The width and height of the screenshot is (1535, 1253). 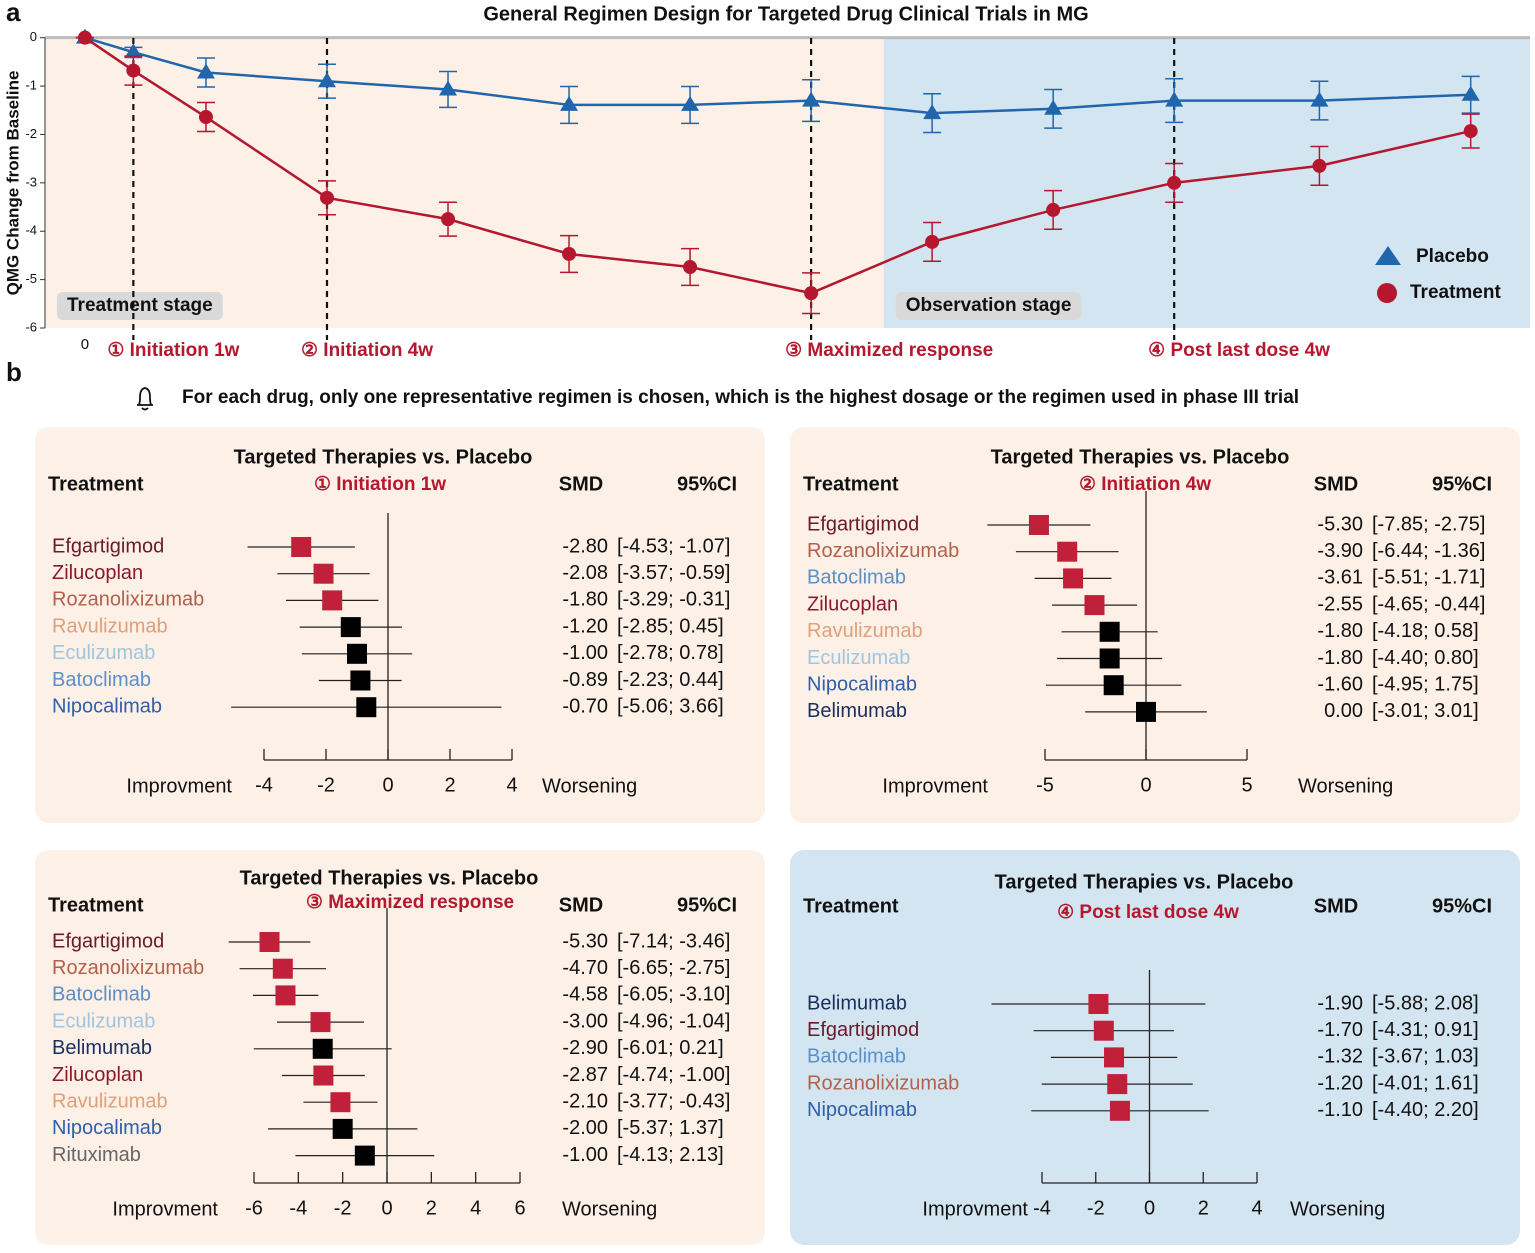 I want to click on ci-label: [-3.29; -0.31], so click(x=673, y=600).